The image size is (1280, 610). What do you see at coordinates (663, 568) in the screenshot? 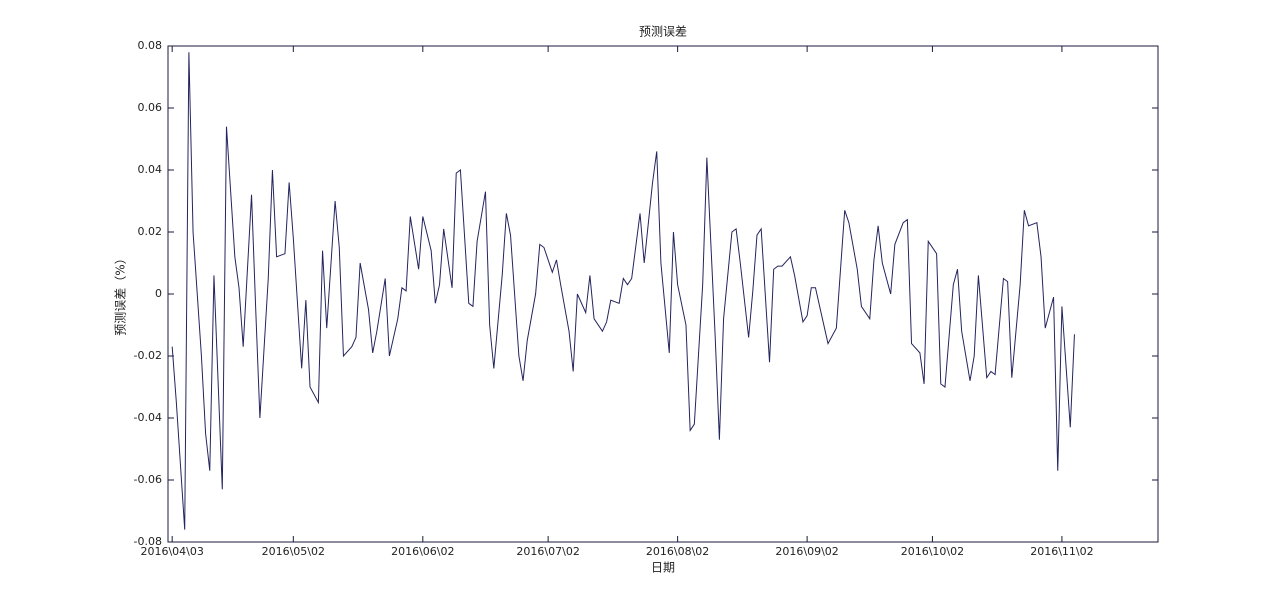
I see `x-axis-label: 日期` at bounding box center [663, 568].